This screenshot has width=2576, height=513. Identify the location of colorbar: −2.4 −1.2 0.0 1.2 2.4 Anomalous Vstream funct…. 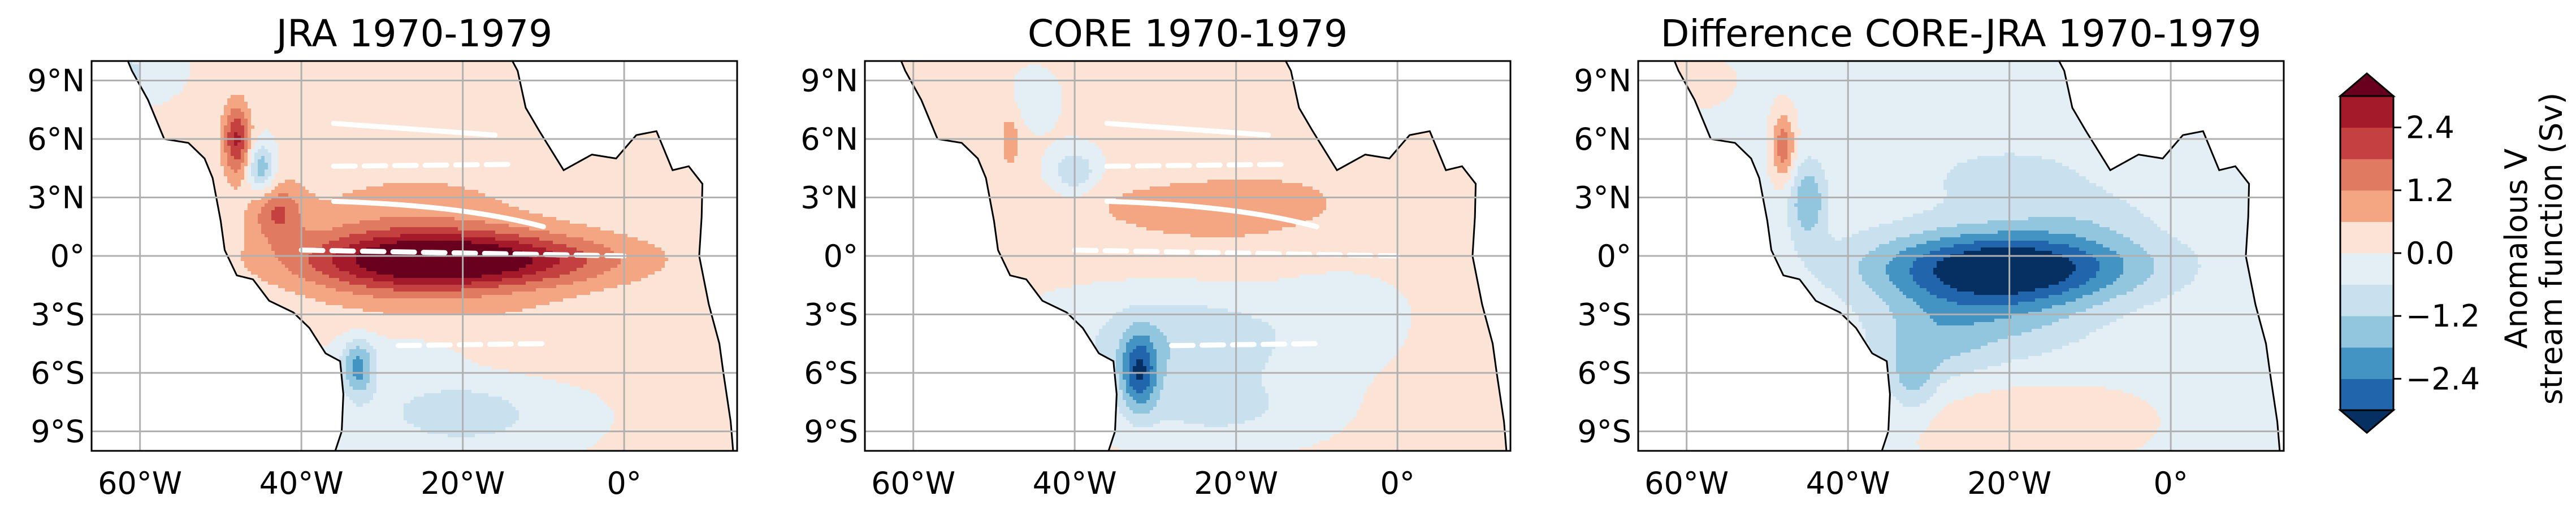
(2453, 253).